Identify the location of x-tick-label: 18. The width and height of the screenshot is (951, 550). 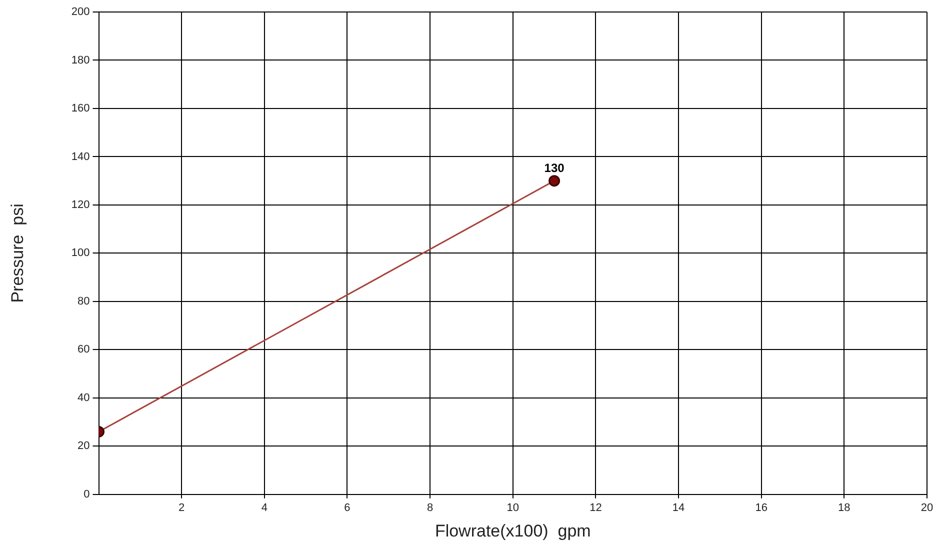
(844, 508).